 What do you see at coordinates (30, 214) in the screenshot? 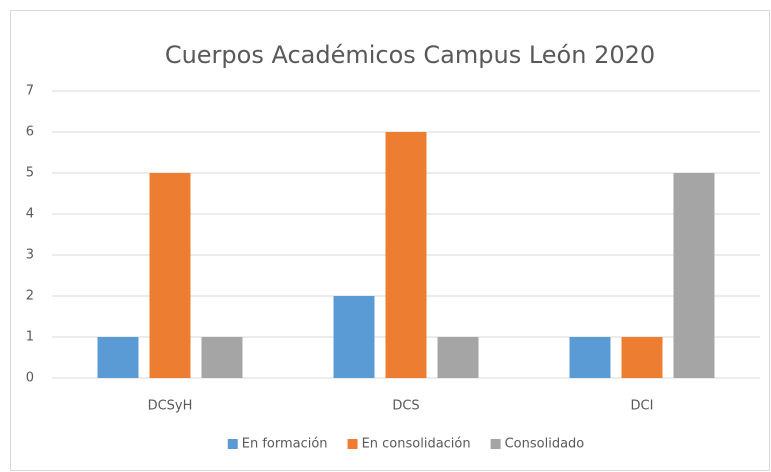
I see `y-tick-label: 4` at bounding box center [30, 214].